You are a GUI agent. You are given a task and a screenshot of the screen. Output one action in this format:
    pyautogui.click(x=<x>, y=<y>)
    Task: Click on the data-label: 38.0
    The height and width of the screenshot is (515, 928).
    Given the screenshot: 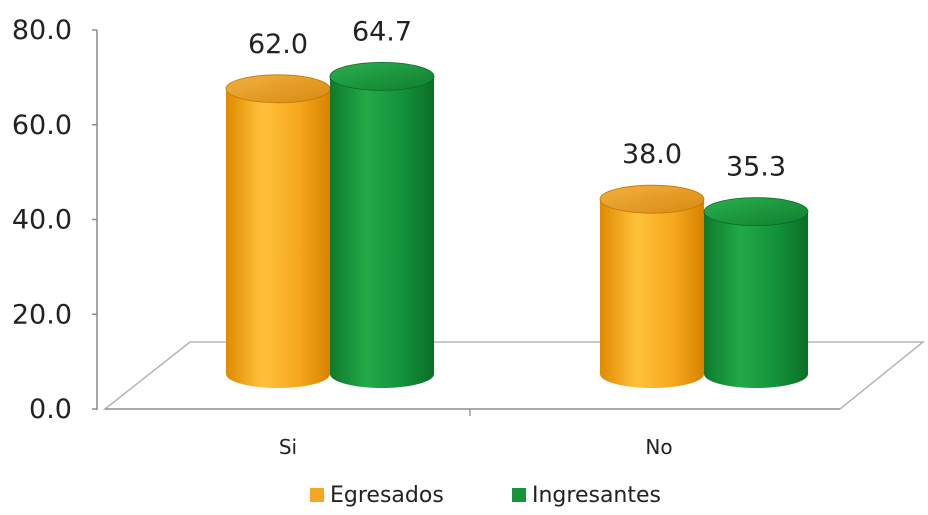 What is the action you would take?
    pyautogui.click(x=652, y=154)
    